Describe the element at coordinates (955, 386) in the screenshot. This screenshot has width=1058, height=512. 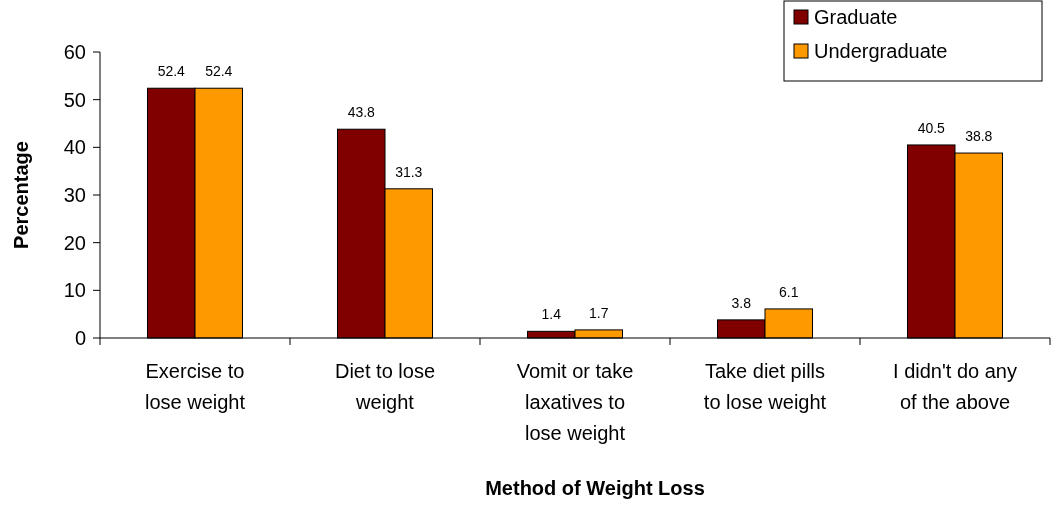
I see `x-tick-label: I didn't do any of the above` at that location.